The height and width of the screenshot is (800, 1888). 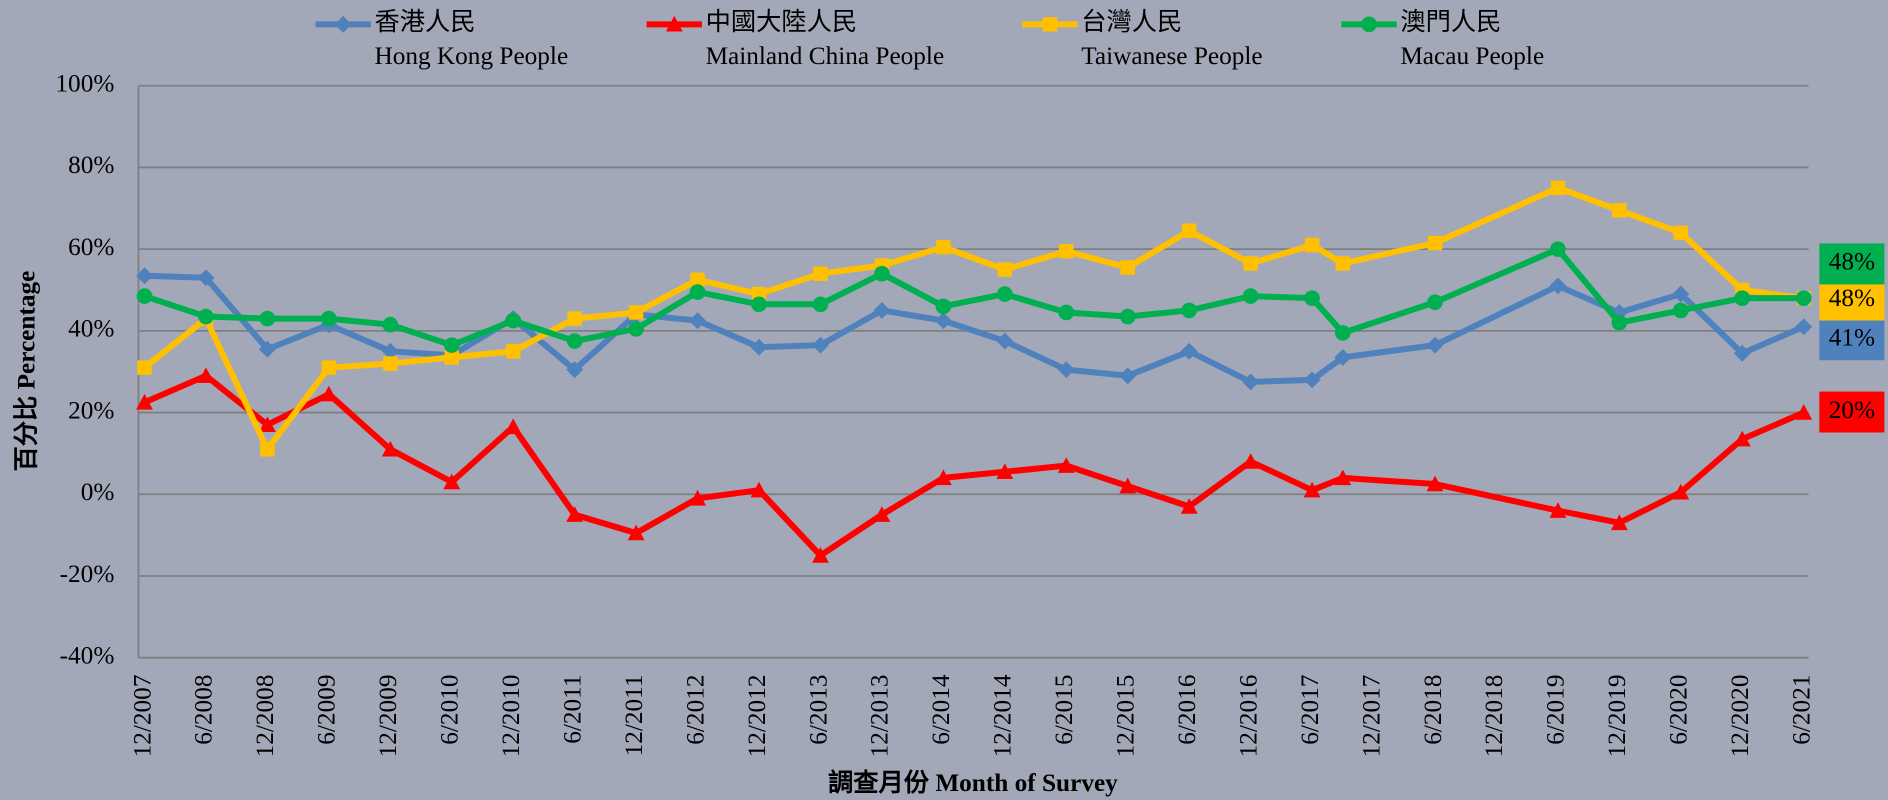 What do you see at coordinates (825, 56) in the screenshot?
I see `legend-label-en: Mainland China People` at bounding box center [825, 56].